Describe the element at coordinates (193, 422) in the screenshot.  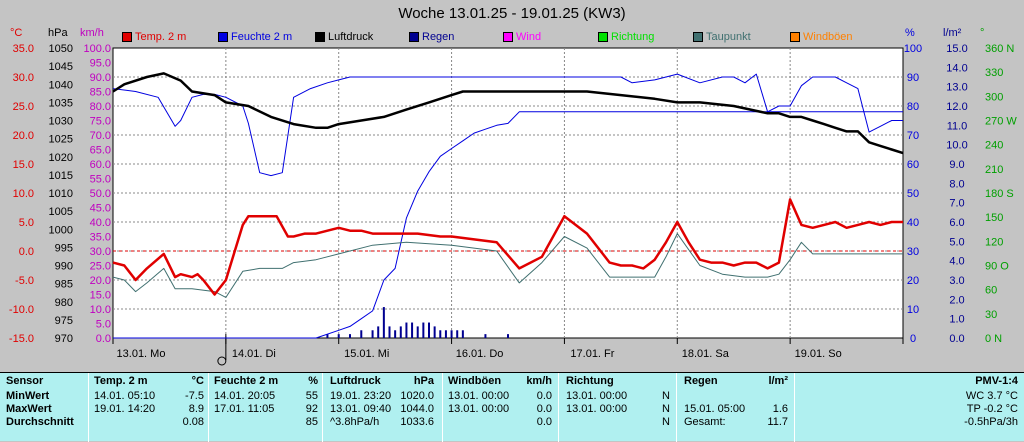
I see `stats-temp-avg-value: 0.08` at that location.